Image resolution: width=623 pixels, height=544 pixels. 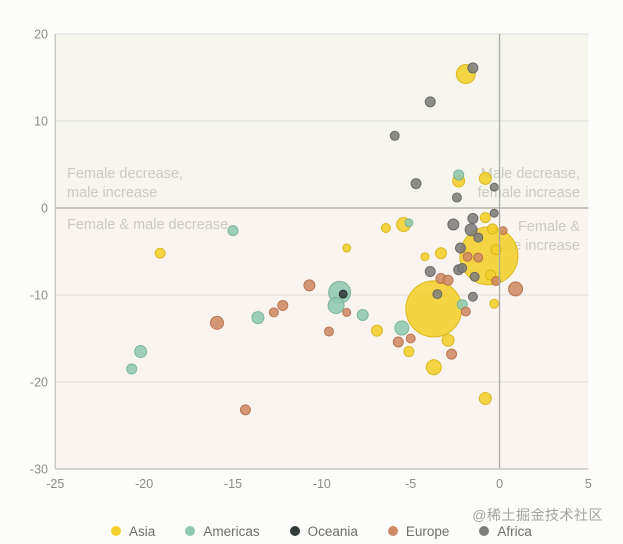 What do you see at coordinates (322, 484) in the screenshot?
I see `x-tick-label--10: -10` at bounding box center [322, 484].